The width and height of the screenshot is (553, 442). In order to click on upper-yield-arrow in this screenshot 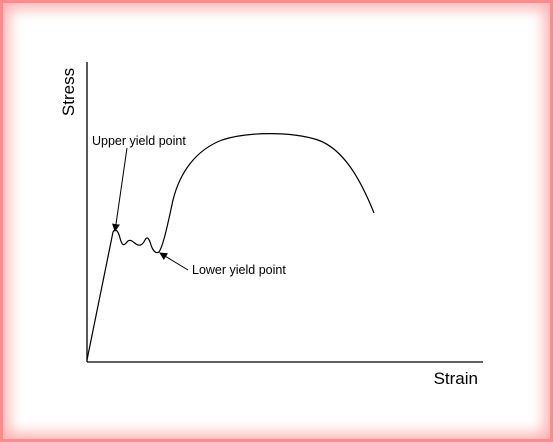, I will do `click(120, 189)`.